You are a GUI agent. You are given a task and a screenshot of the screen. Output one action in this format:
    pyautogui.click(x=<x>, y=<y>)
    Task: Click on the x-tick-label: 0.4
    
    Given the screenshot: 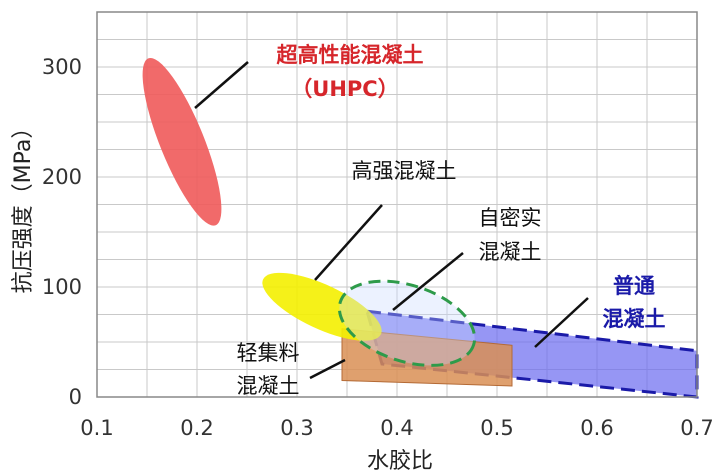 What is the action you would take?
    pyautogui.click(x=396, y=428)
    